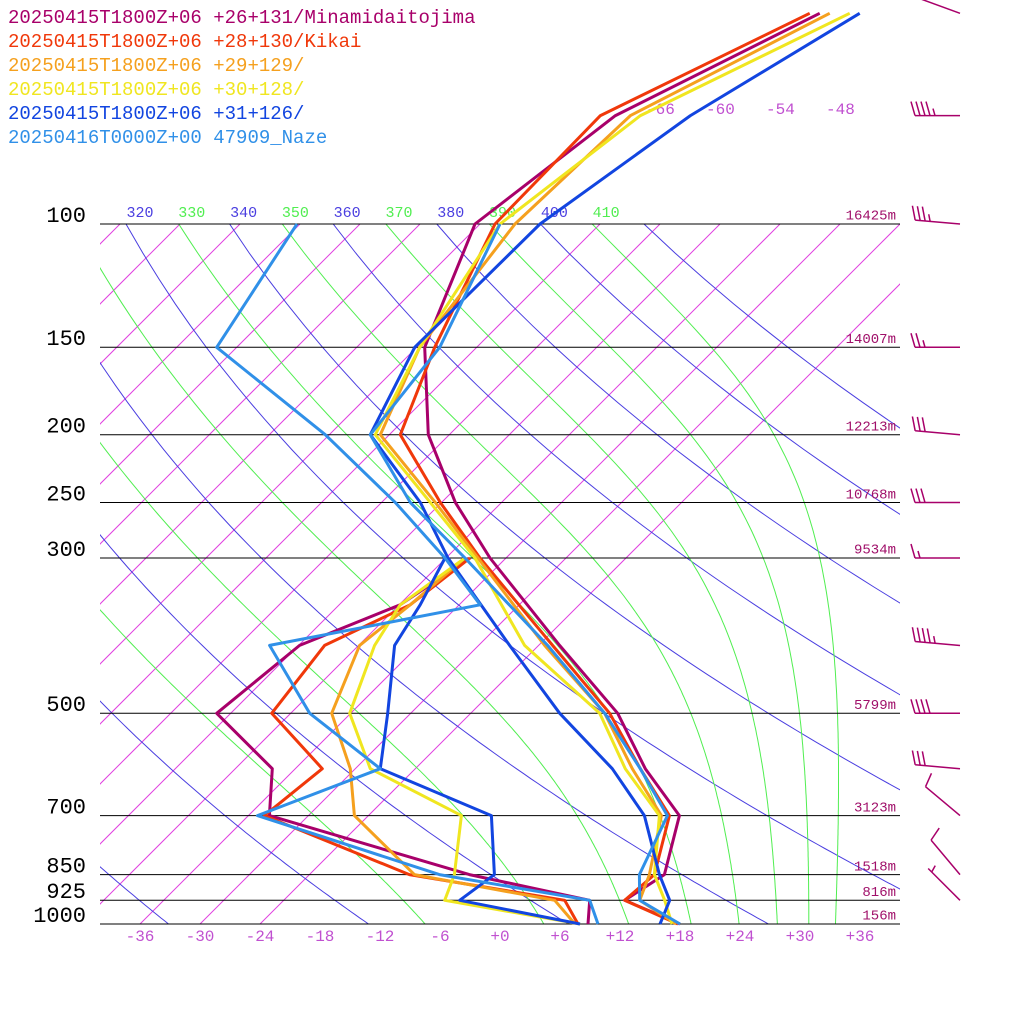  I want to click on pressure-label: 1000, so click(59, 916).